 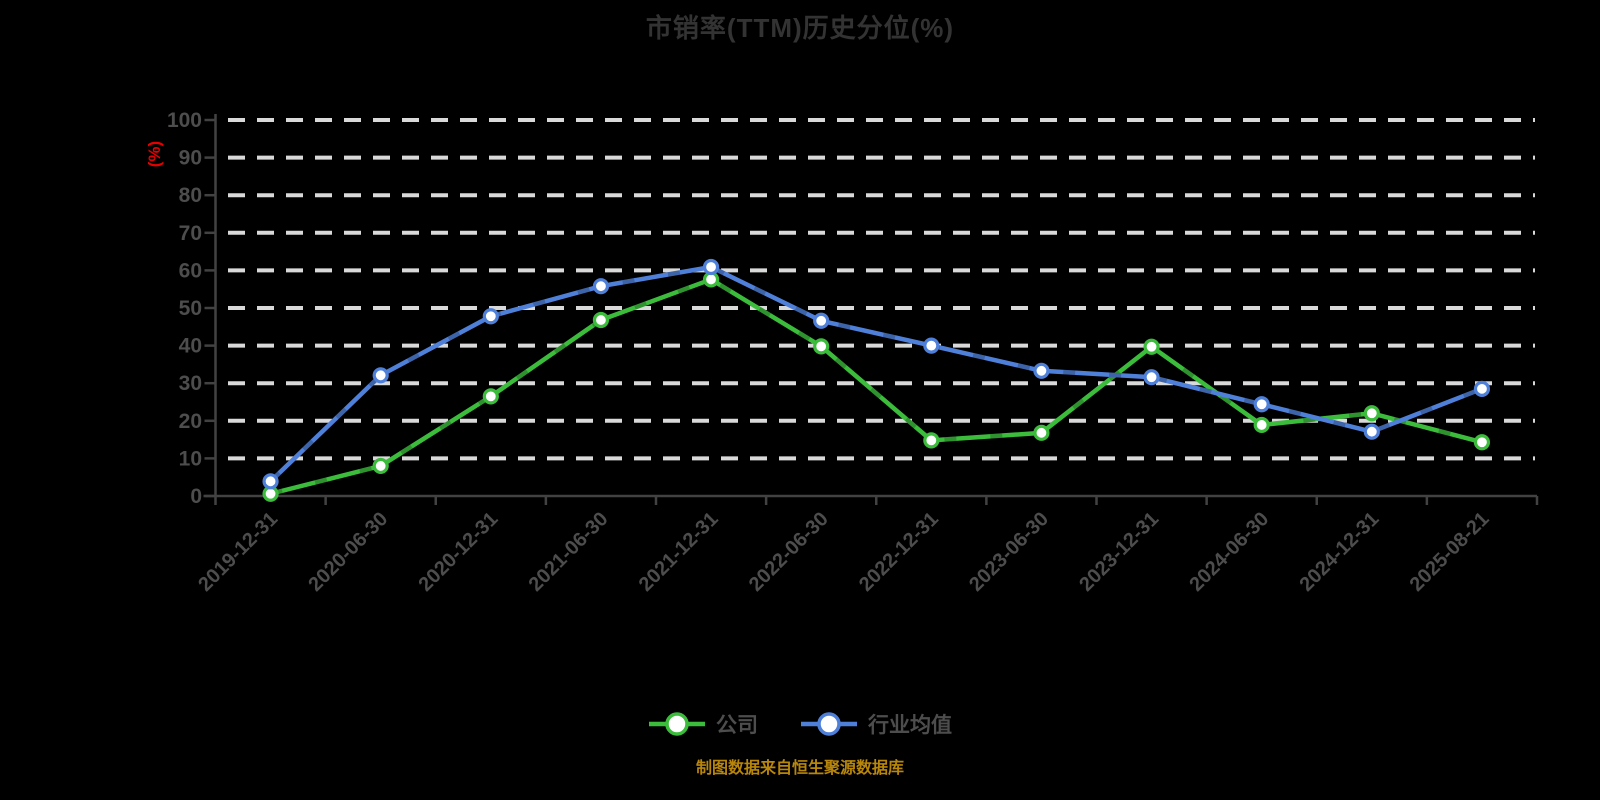 I want to click on x-tick-label: 2020-12-31, so click(x=458, y=552).